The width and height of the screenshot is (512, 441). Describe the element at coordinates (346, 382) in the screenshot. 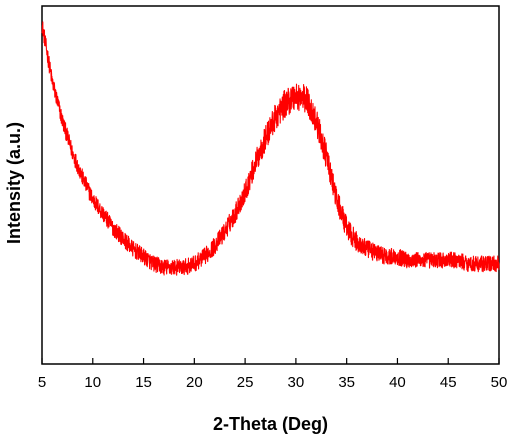

I see `x-tick-label-35: 35` at that location.